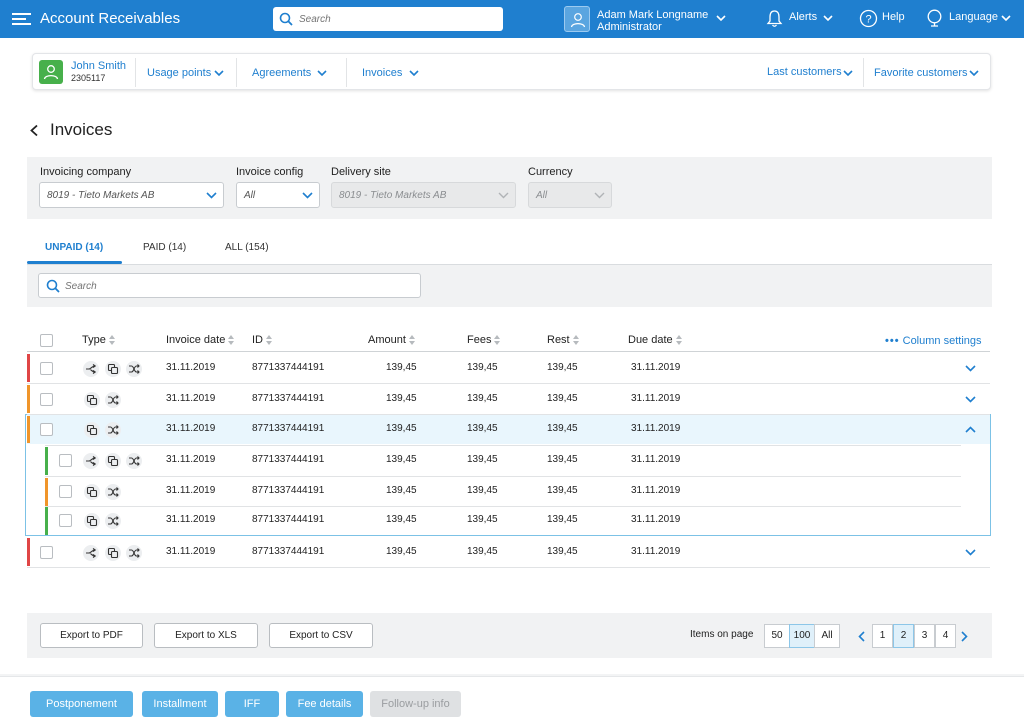 This screenshot has width=1024, height=728. Describe the element at coordinates (322, 73) in the screenshot. I see `agreements-chevron-down-icon` at that location.